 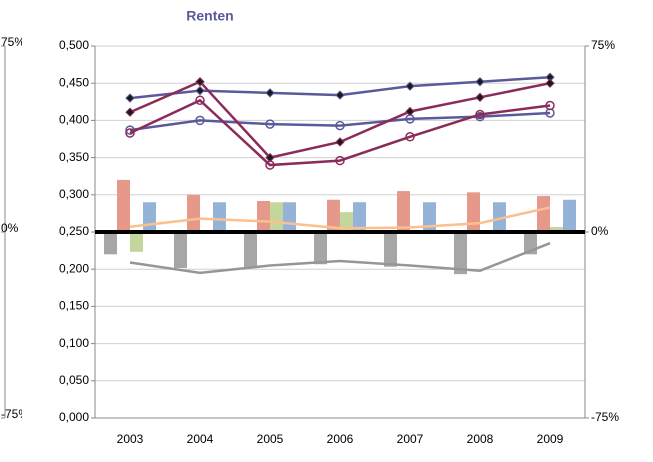 I want to click on x-tick-label: 2006, so click(x=340, y=439).